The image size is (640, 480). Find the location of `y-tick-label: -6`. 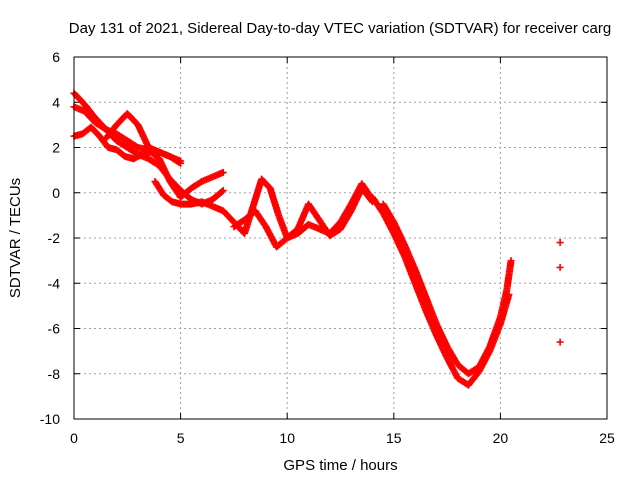

y-tick-label: -6 is located at coordinates (54, 329).